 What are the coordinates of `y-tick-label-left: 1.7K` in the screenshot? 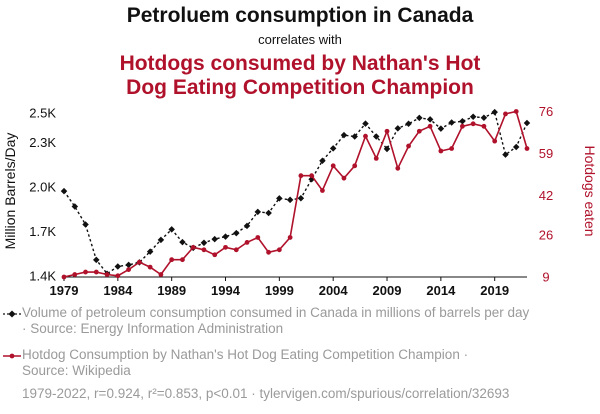 It's located at (42, 231).